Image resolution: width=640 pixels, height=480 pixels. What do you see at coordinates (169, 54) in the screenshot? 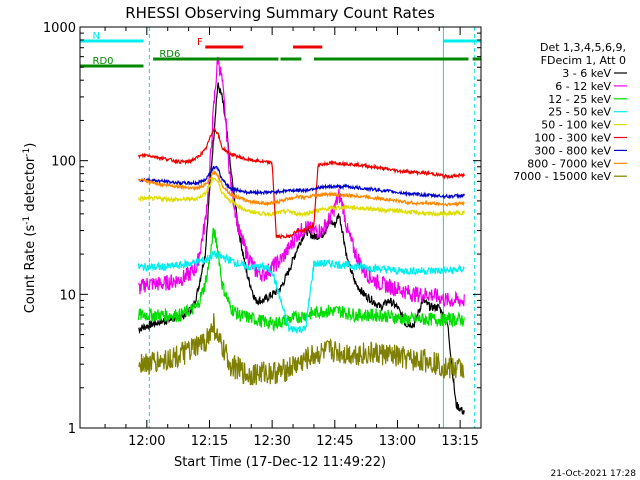
I see `flag-label-rd6: RD6` at bounding box center [169, 54].